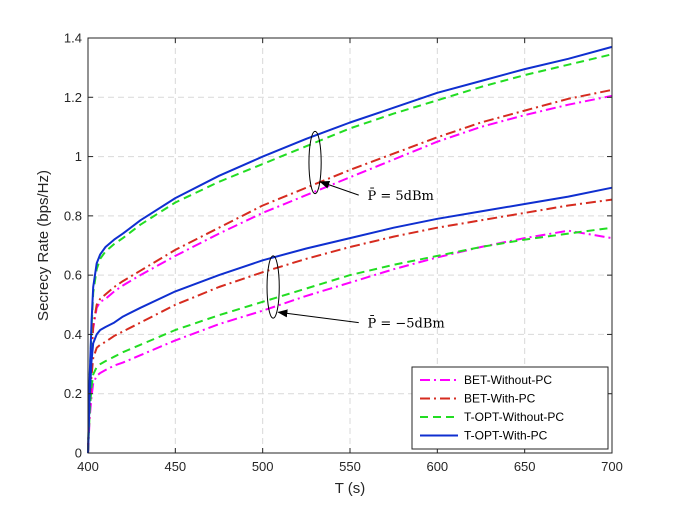 The height and width of the screenshot is (508, 677). Describe the element at coordinates (78, 156) in the screenshot. I see `y-tick-label: 1` at that location.